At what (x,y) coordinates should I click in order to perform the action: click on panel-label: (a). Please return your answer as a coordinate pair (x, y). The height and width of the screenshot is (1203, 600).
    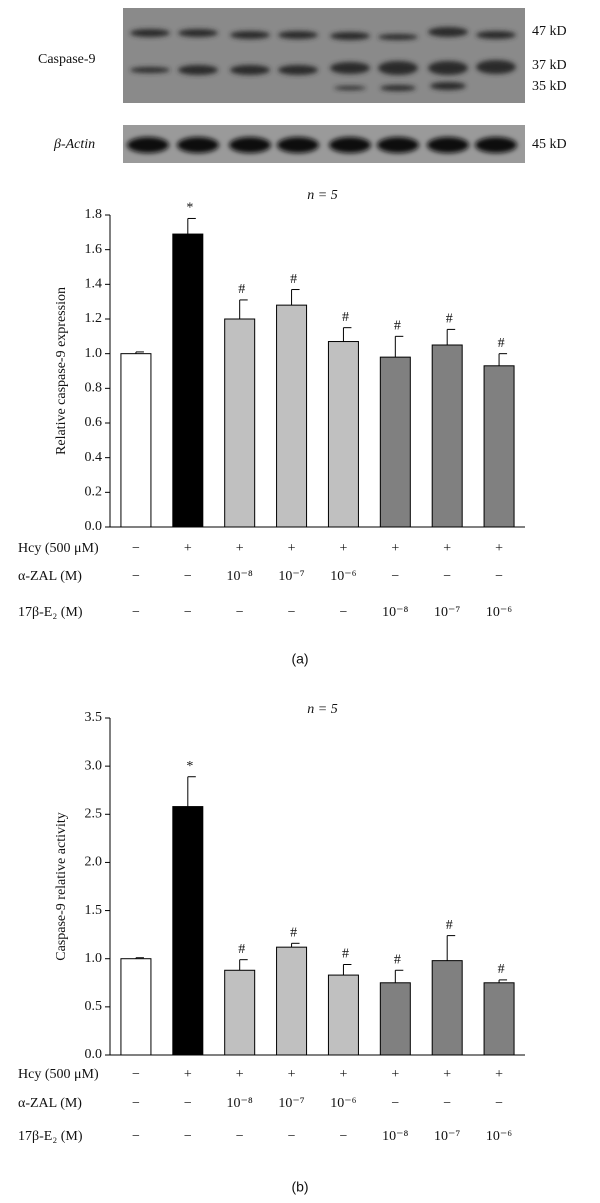
    Looking at the image, I should click on (299, 659).